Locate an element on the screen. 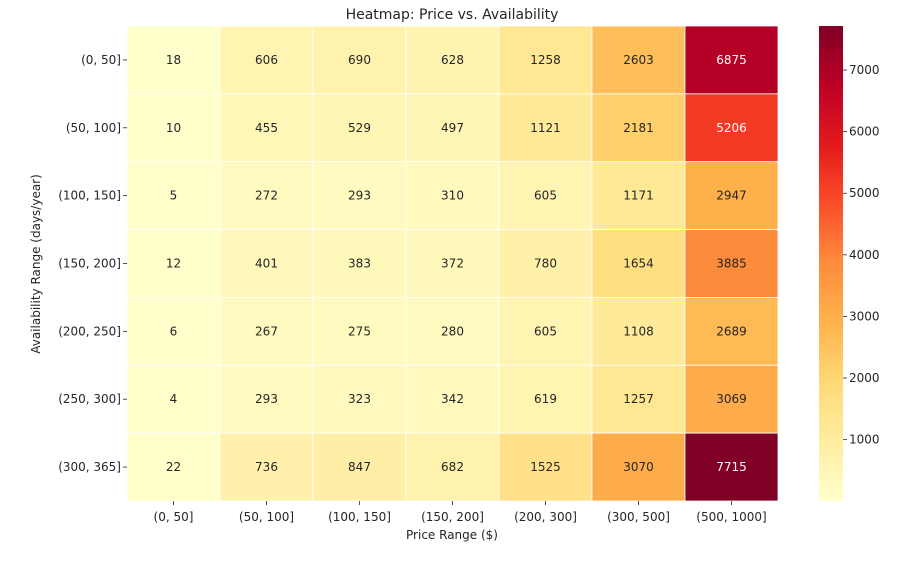  cell-value-label: 606 is located at coordinates (266, 60).